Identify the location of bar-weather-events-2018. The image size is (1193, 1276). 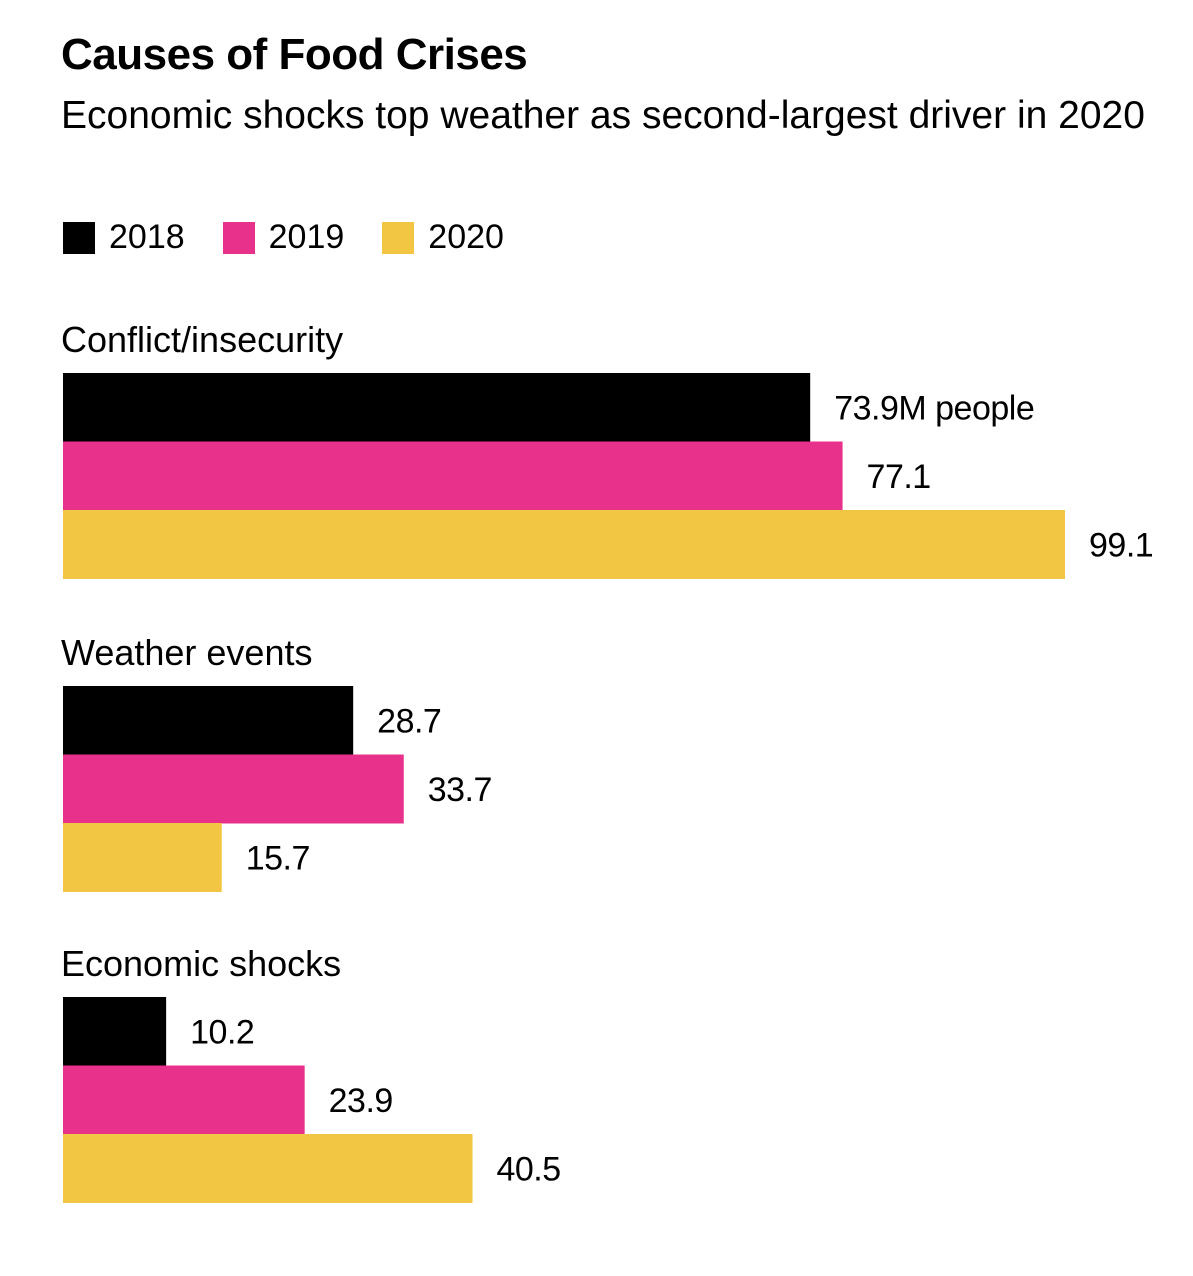
(208, 720).